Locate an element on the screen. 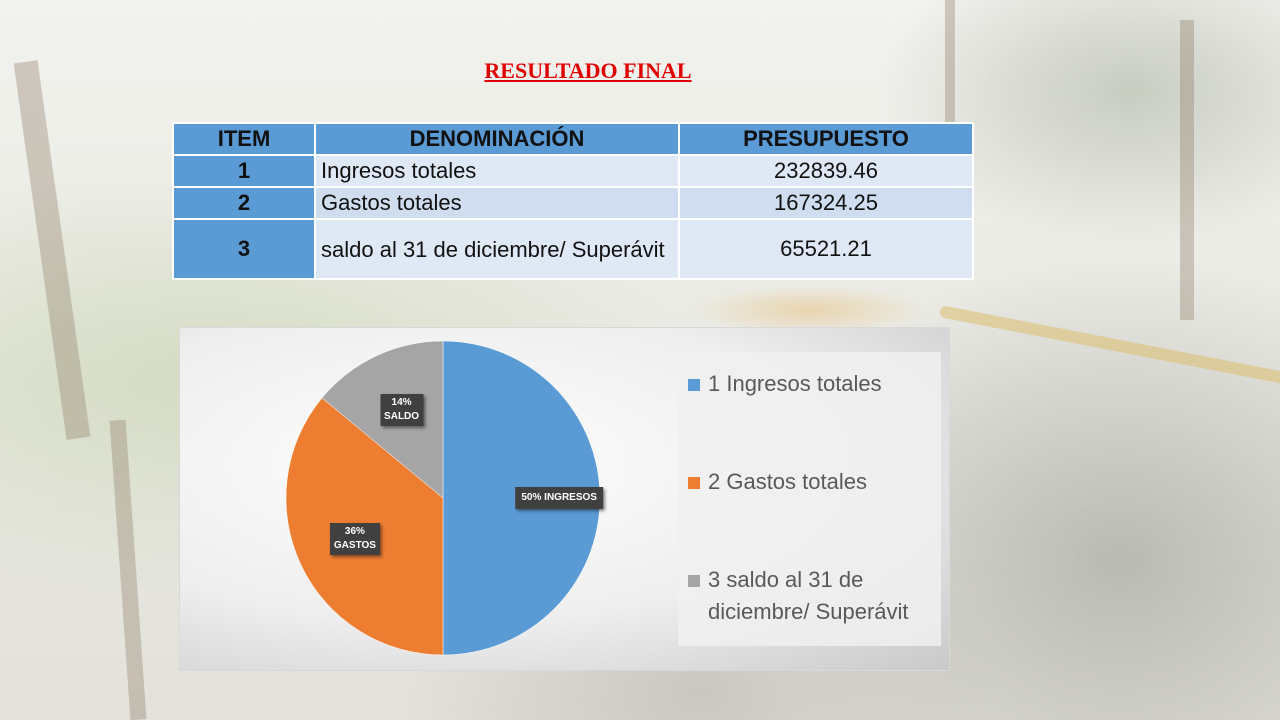 The height and width of the screenshot is (720, 1280). legend-label: 2 Gastos totales is located at coordinates (787, 481).